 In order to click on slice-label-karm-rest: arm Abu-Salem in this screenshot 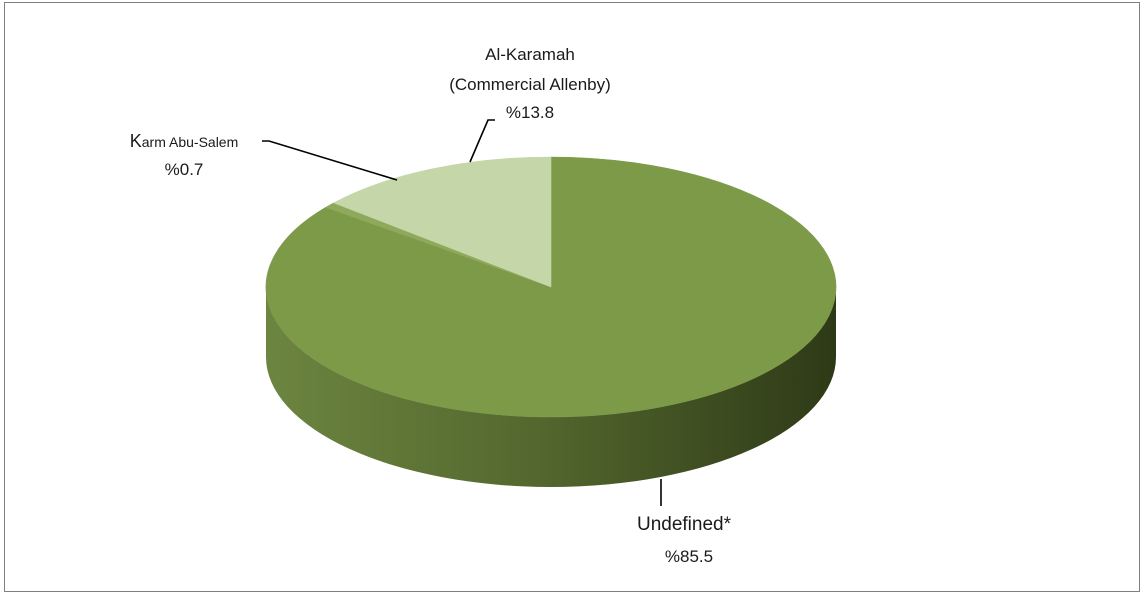, I will do `click(190, 142)`.